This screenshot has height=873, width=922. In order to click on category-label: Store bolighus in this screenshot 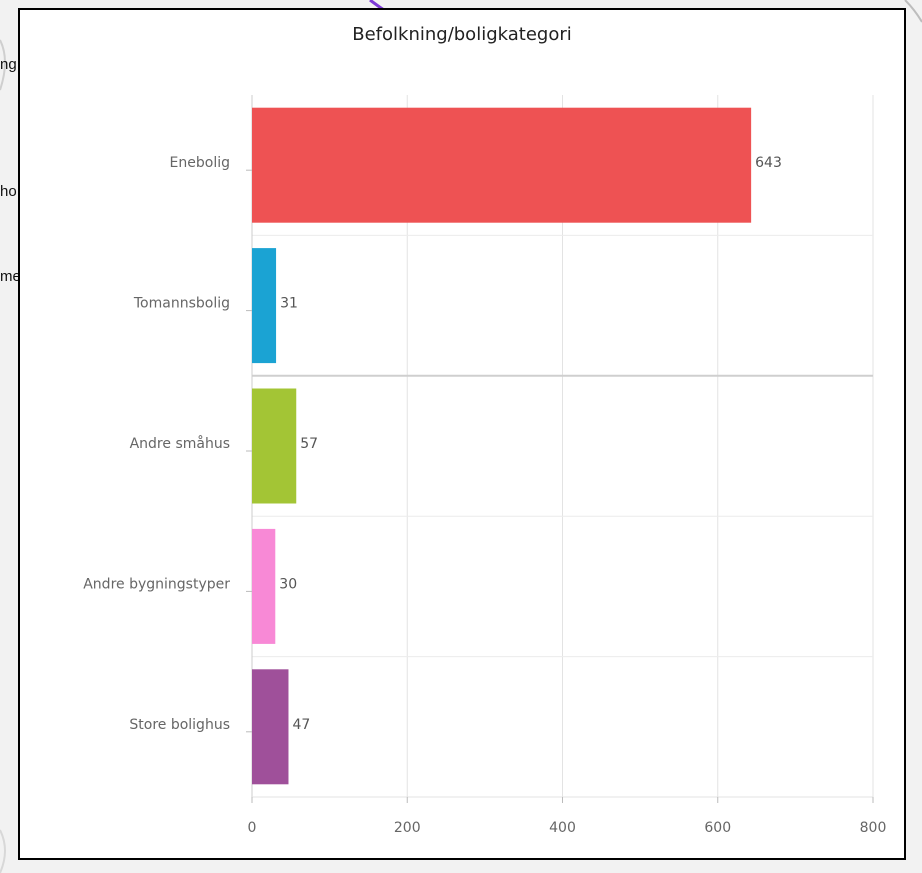, I will do `click(179, 725)`.